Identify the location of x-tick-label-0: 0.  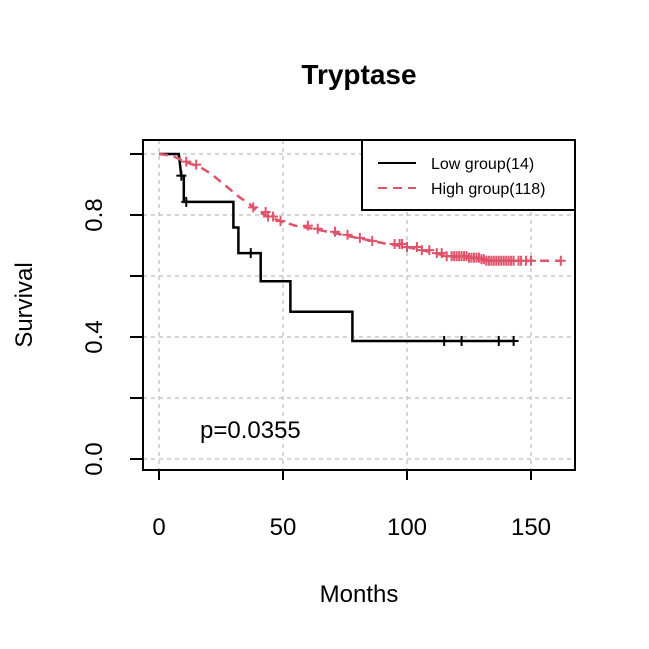
(158, 527).